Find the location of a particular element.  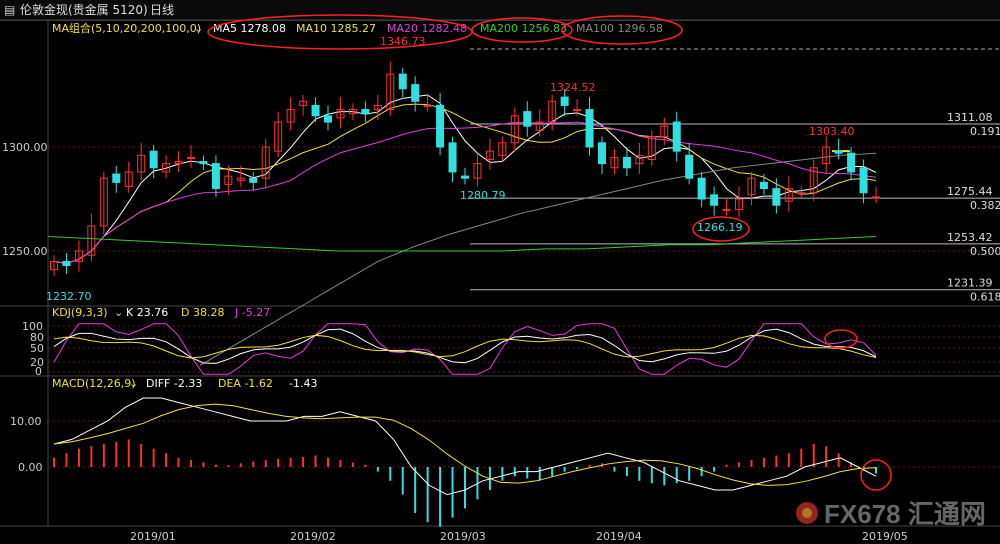

x-axis-label: 2019/05 is located at coordinates (885, 536).